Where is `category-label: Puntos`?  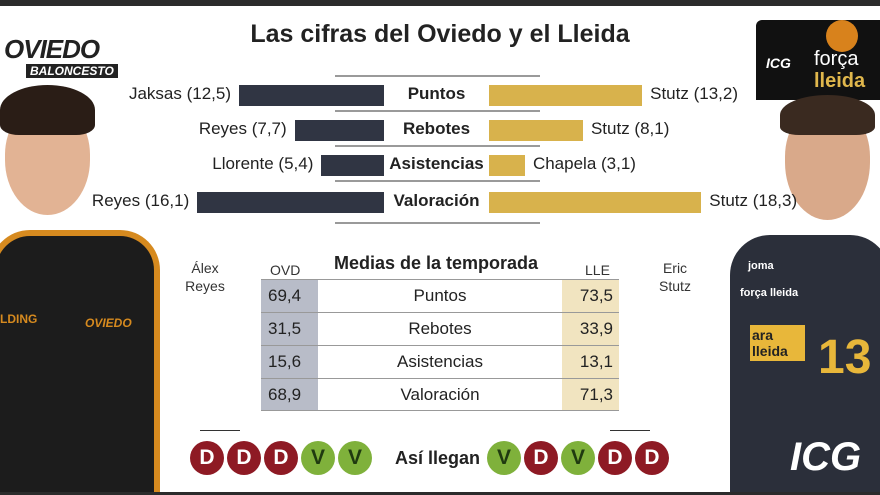
category-label: Puntos is located at coordinates (436, 93).